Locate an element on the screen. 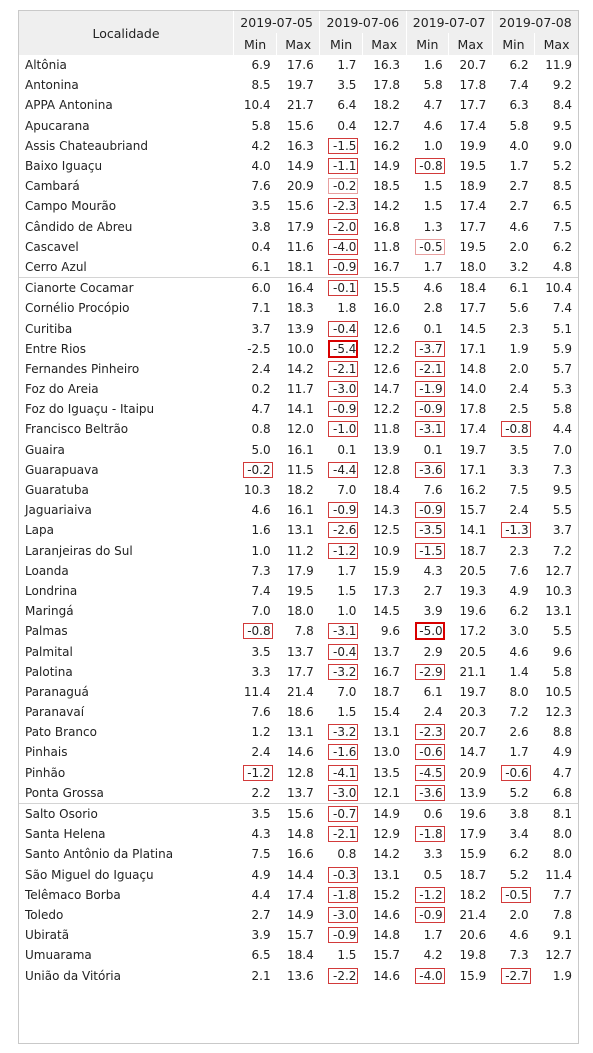 The width and height of the screenshot is (593, 1053). max-temp-cell: 6.8 is located at coordinates (556, 793).